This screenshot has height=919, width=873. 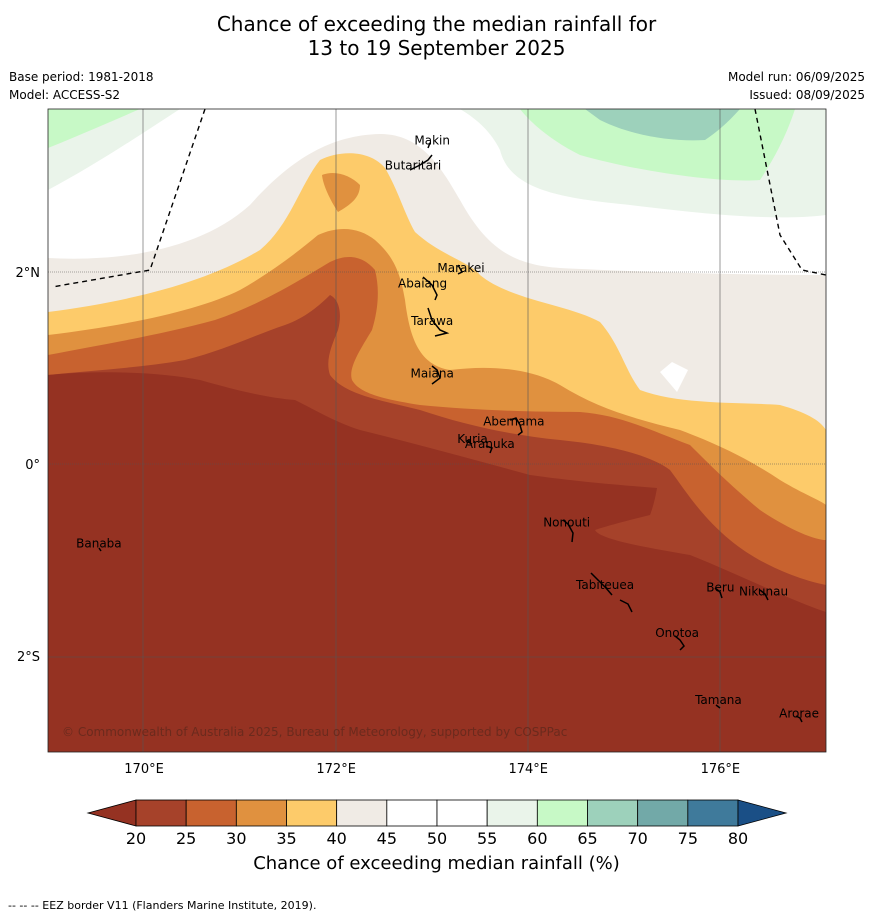 I want to click on colorbar-tick-label: 40, so click(x=336, y=838).